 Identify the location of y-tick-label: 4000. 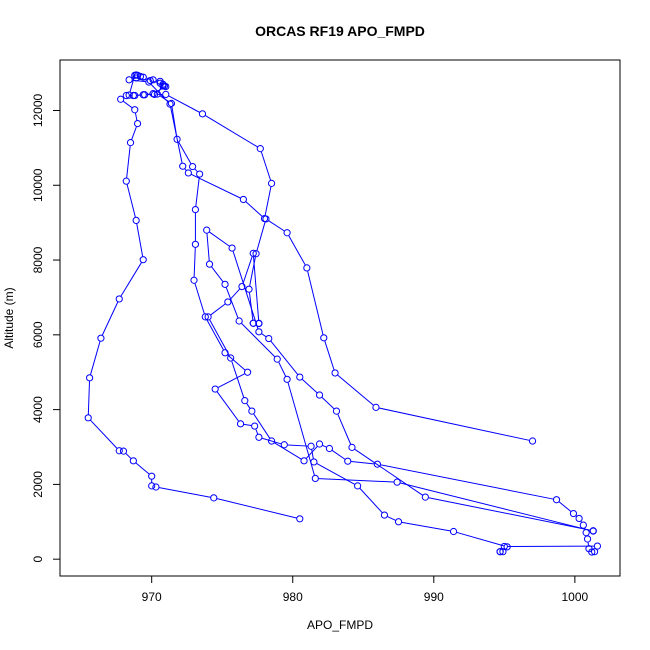
(38, 409).